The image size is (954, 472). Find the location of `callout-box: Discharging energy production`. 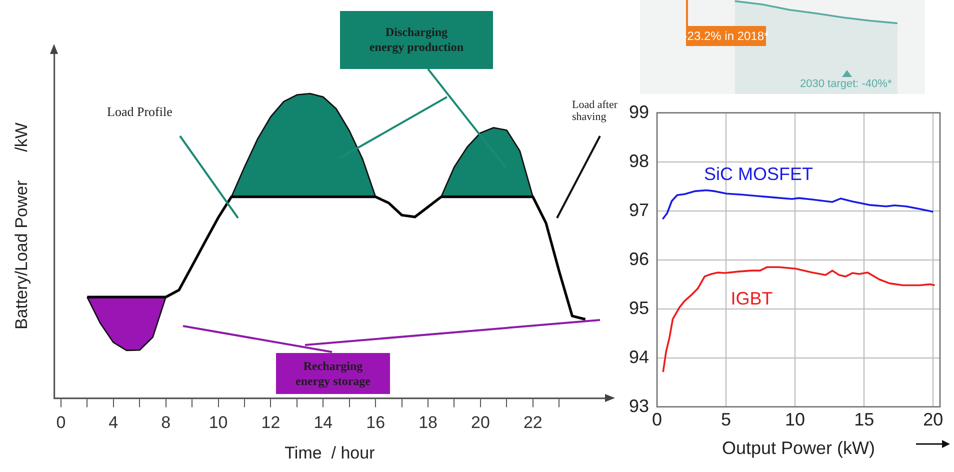

callout-box: Discharging energy production is located at coordinates (416, 40).